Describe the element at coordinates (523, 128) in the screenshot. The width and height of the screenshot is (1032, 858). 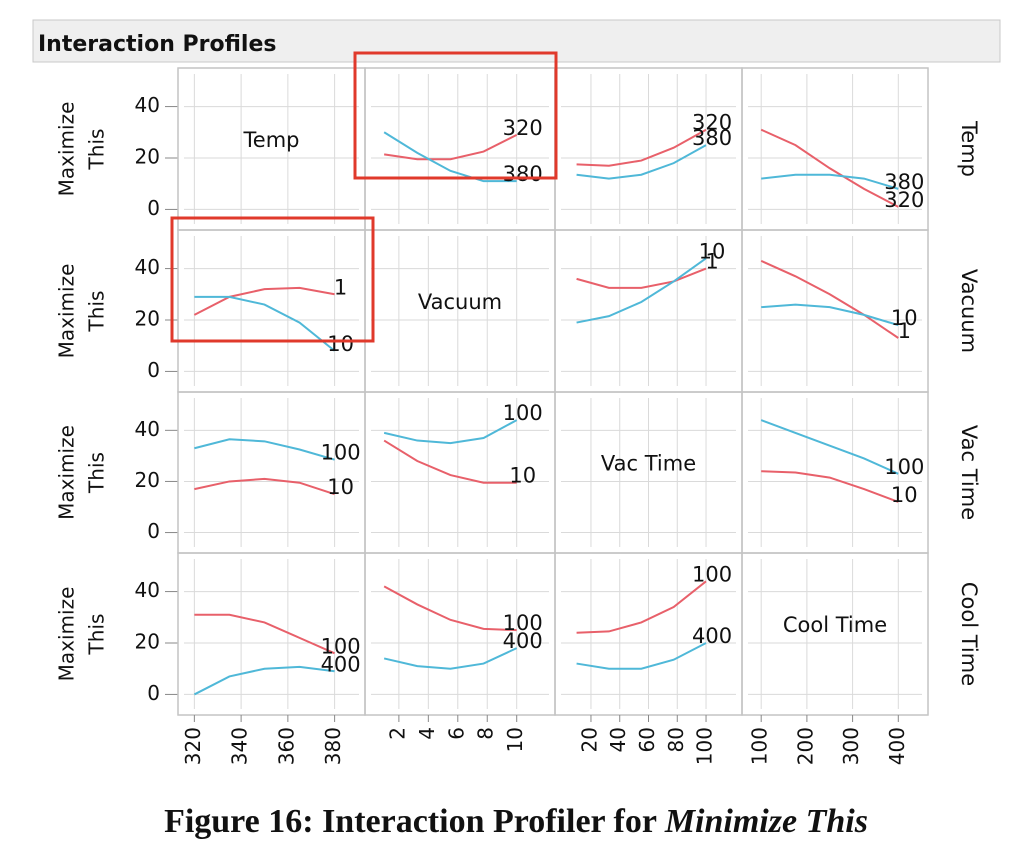
I see `level-label: 320` at that location.